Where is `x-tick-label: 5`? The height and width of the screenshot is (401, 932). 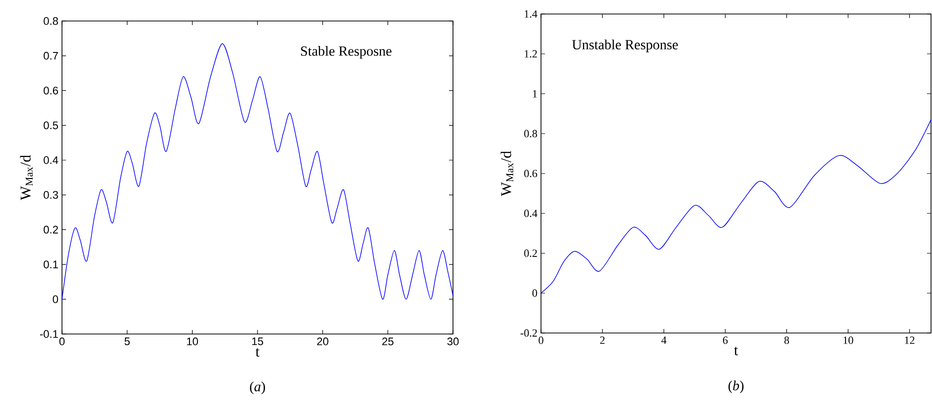
x-tick-label: 5 is located at coordinates (127, 342).